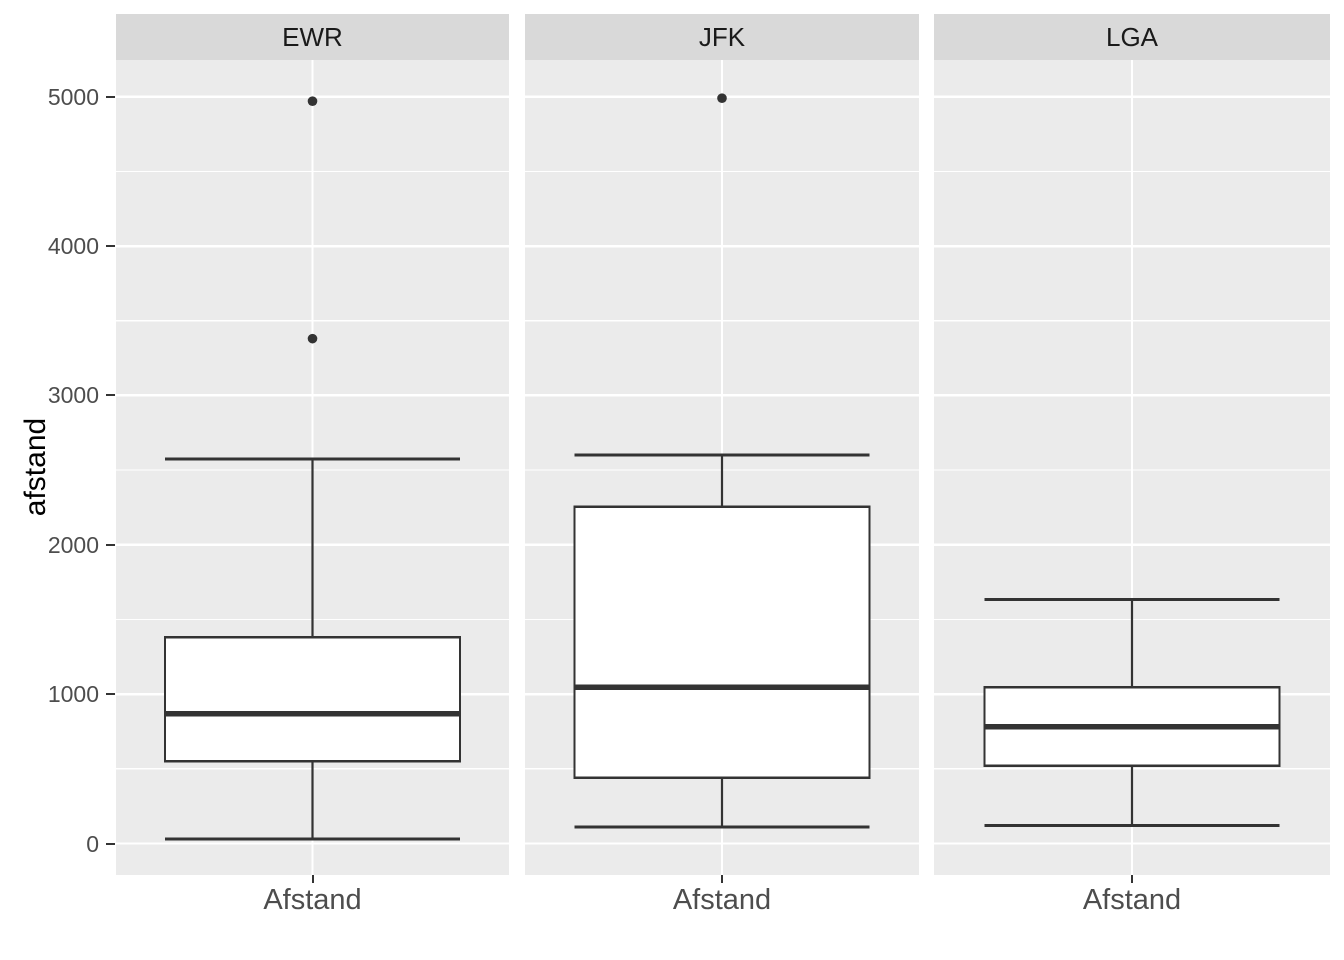 The height and width of the screenshot is (960, 1344). Describe the element at coordinates (73, 96) in the screenshot. I see `y-tick-label: 5000` at that location.